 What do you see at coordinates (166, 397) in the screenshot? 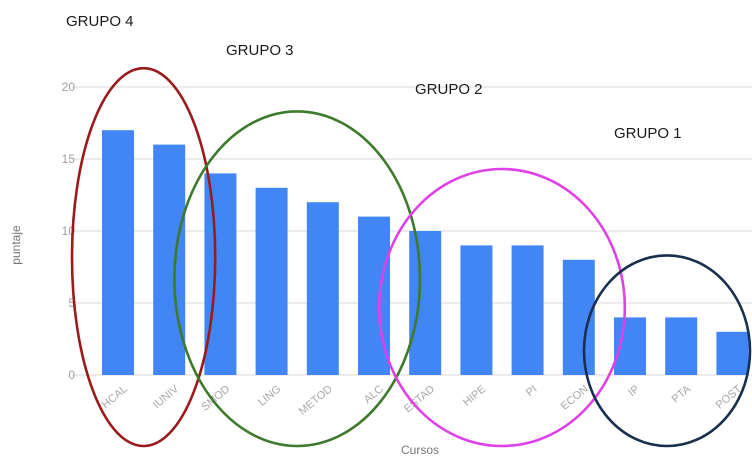
I see `x-tick-label: IUNIV` at bounding box center [166, 397].